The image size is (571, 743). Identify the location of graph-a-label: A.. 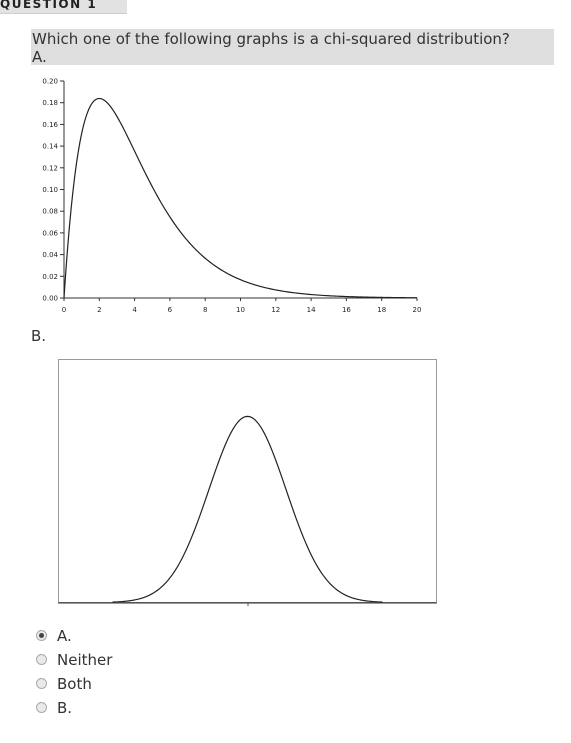
(39, 57).